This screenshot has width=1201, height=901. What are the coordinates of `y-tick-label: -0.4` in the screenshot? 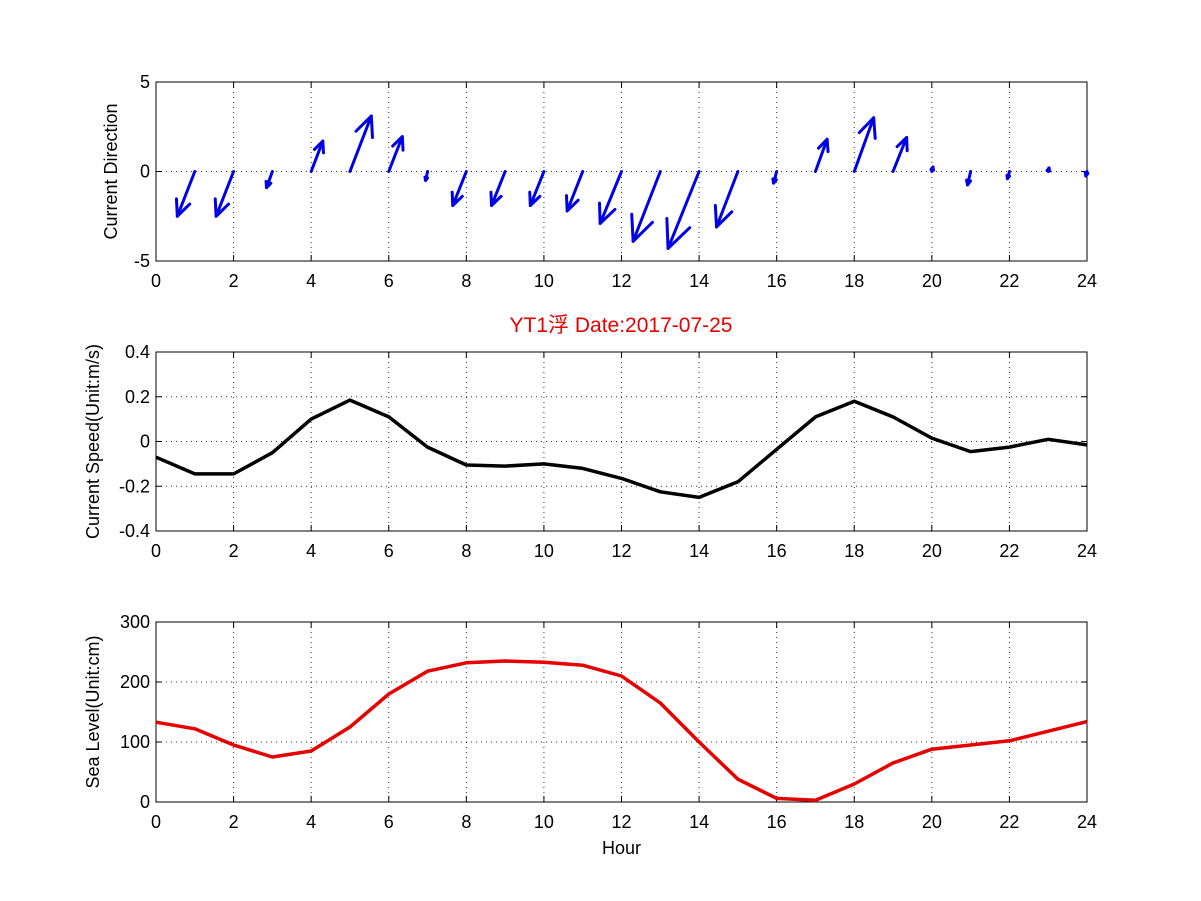 It's located at (134, 531).